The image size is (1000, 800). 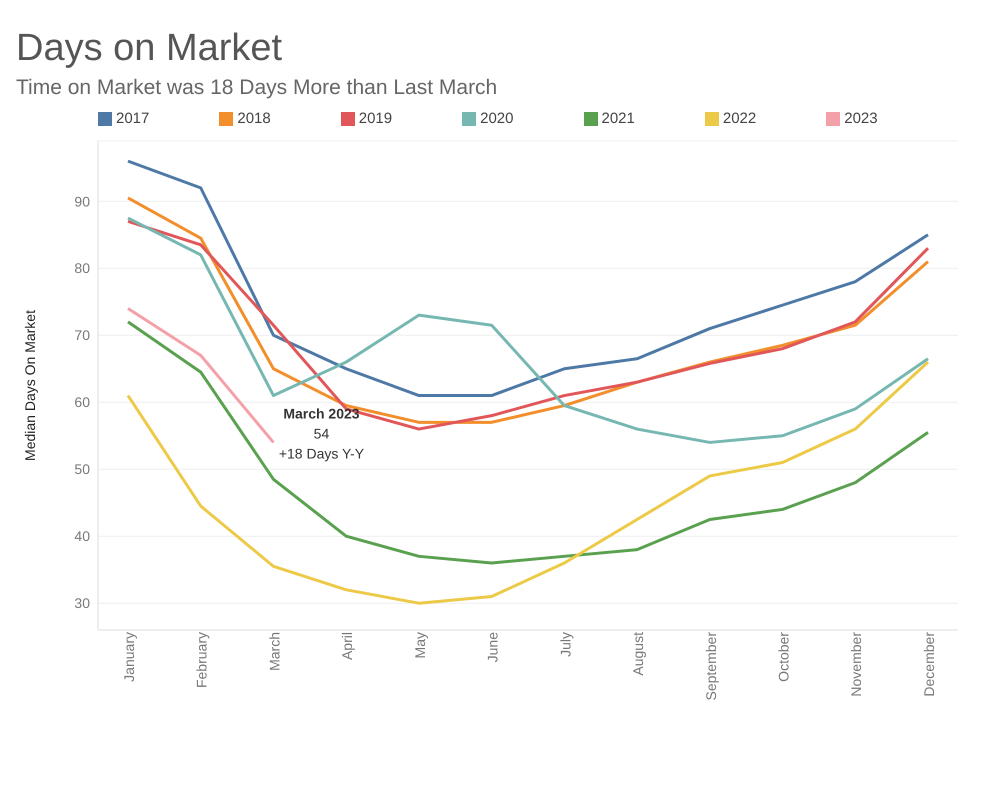 What do you see at coordinates (256, 88) in the screenshot?
I see `chart-subtitle: Time on Market was 18 Days More than Last March` at bounding box center [256, 88].